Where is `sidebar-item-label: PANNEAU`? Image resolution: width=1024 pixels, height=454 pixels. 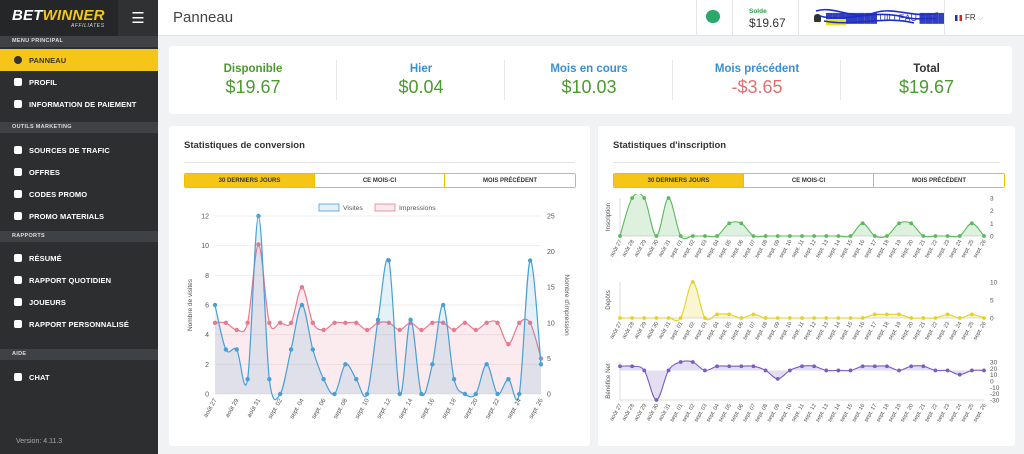
sidebar-item-label: PANNEAU is located at coordinates (48, 60).